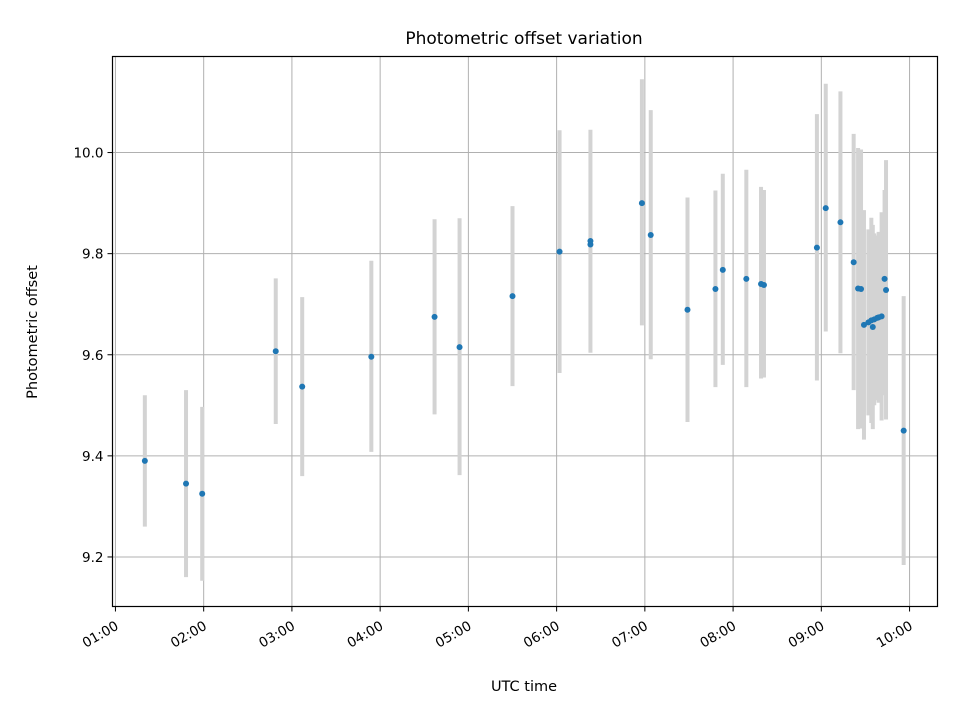 The width and height of the screenshot is (960, 720). Describe the element at coordinates (523, 39) in the screenshot. I see `chart-title: Photometric offset variation` at that location.